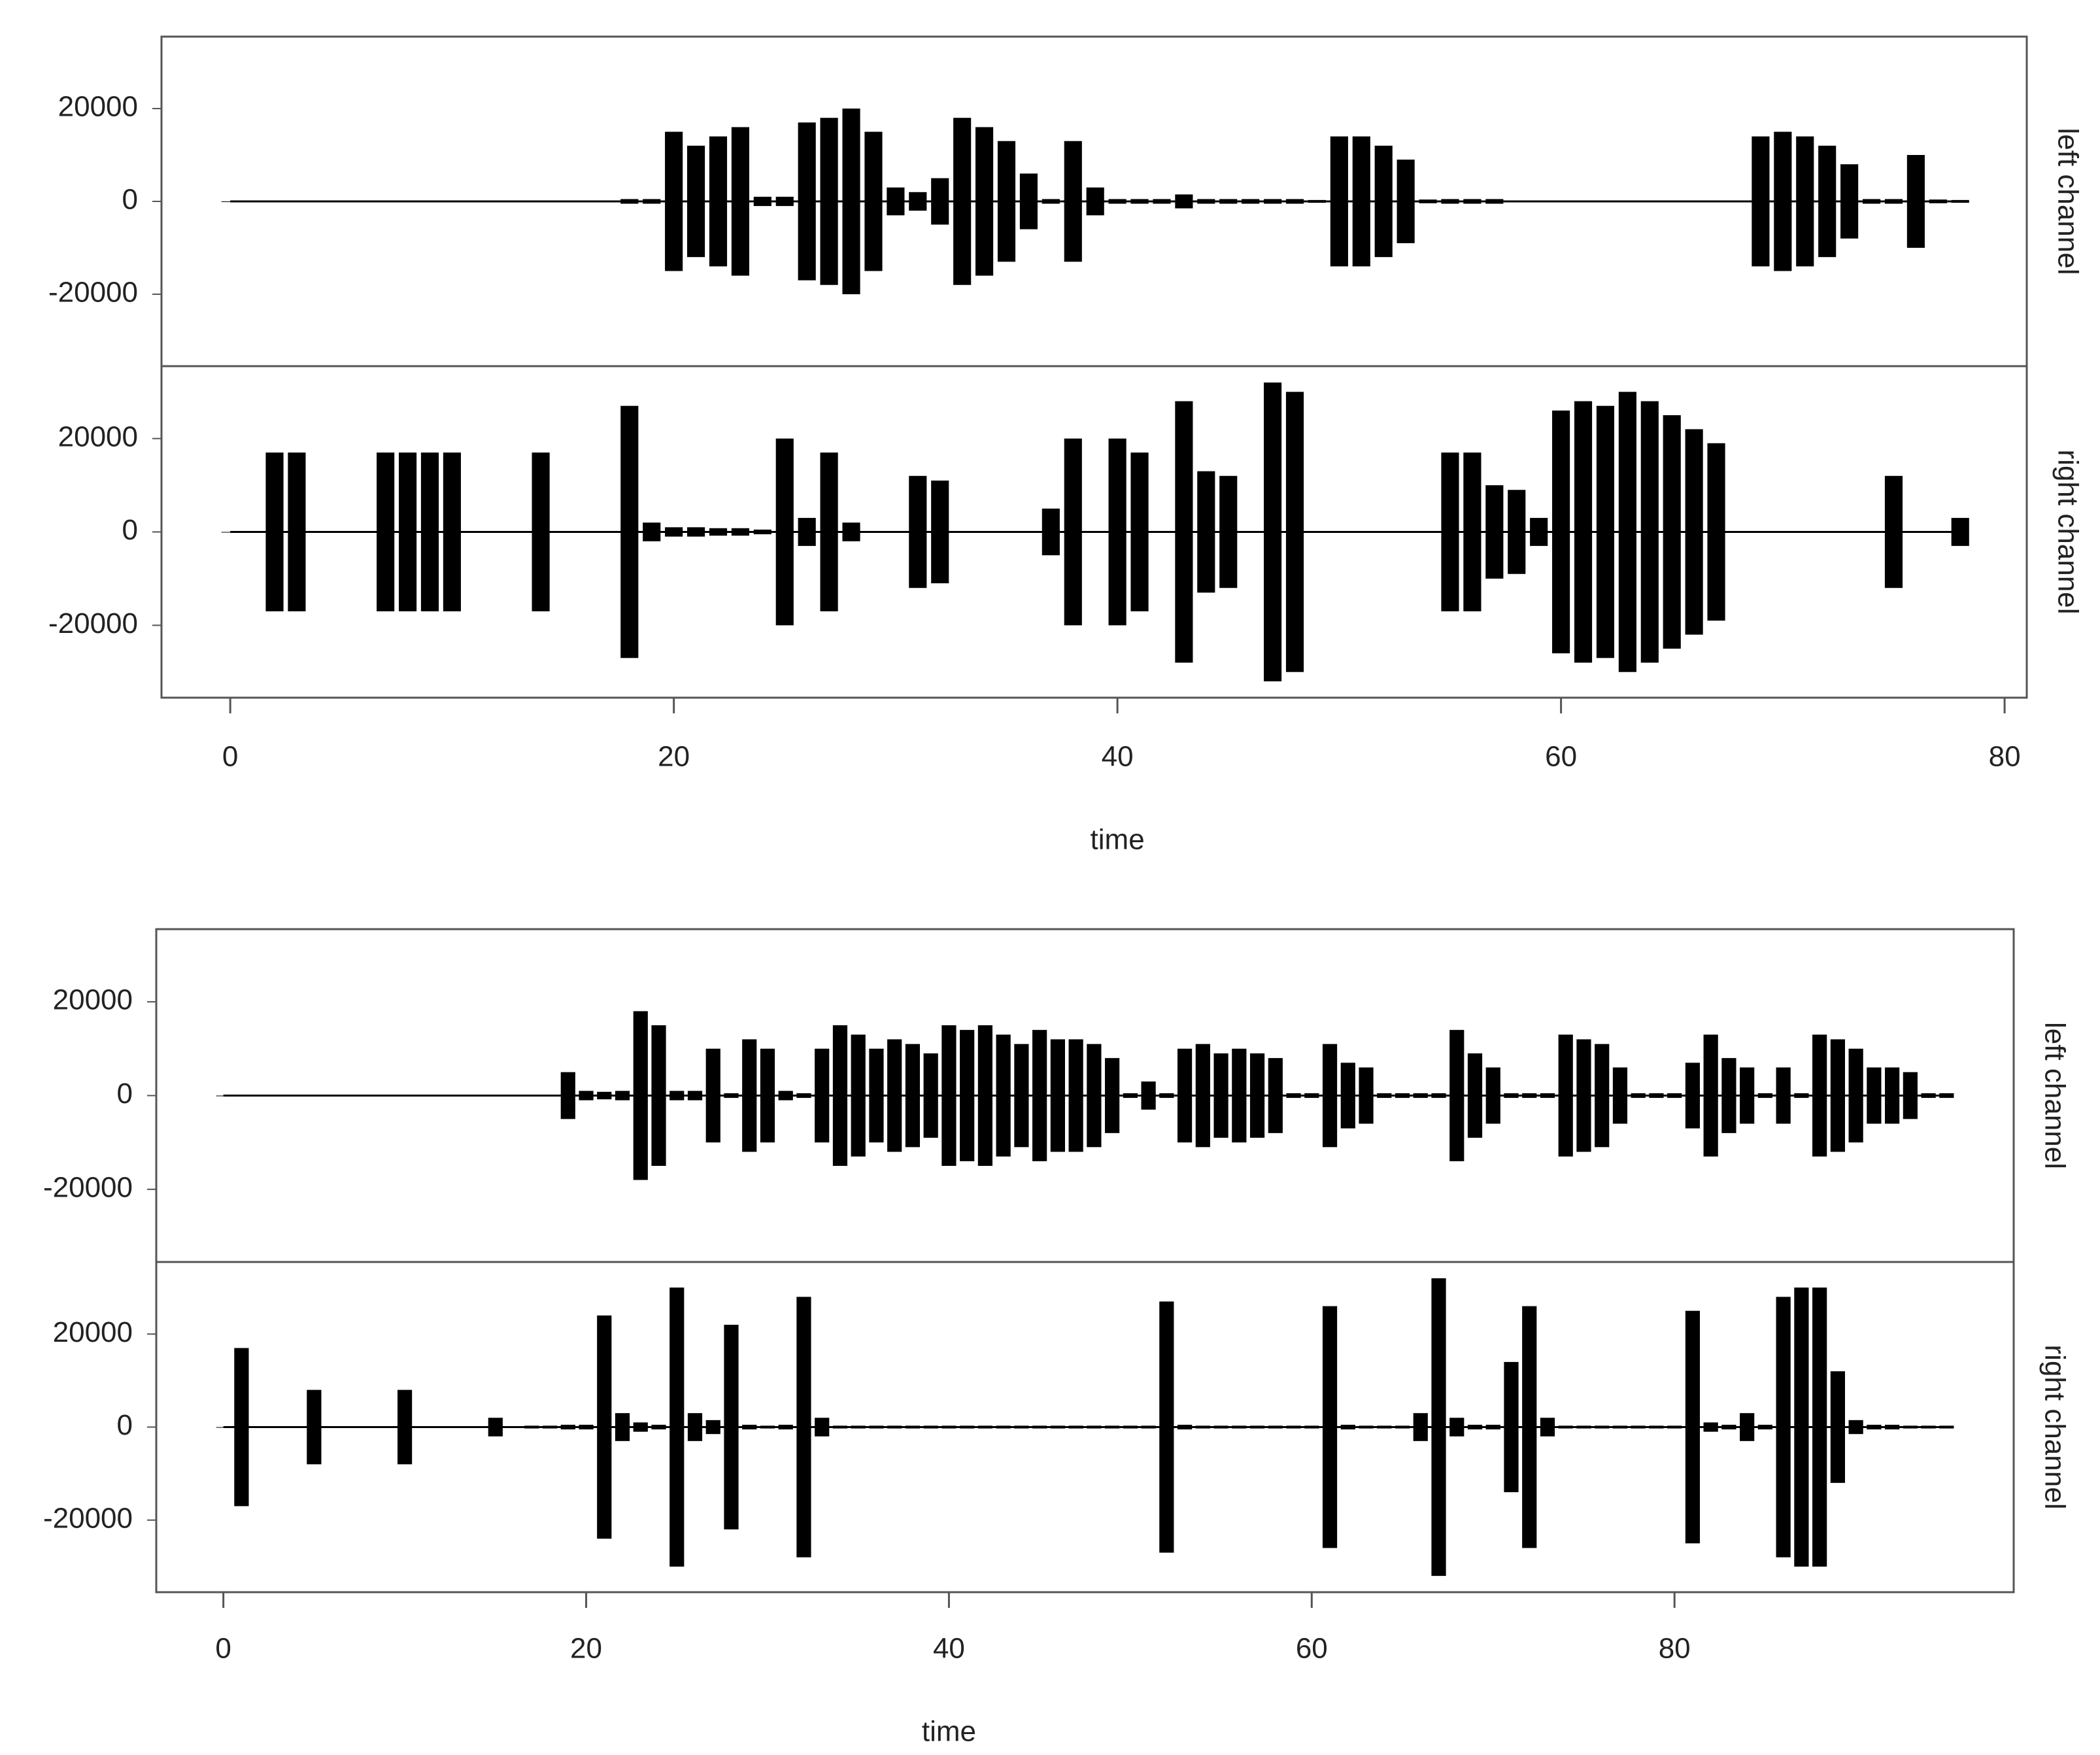  I want to click on panel-label: left channel, so click(2055, 1095).